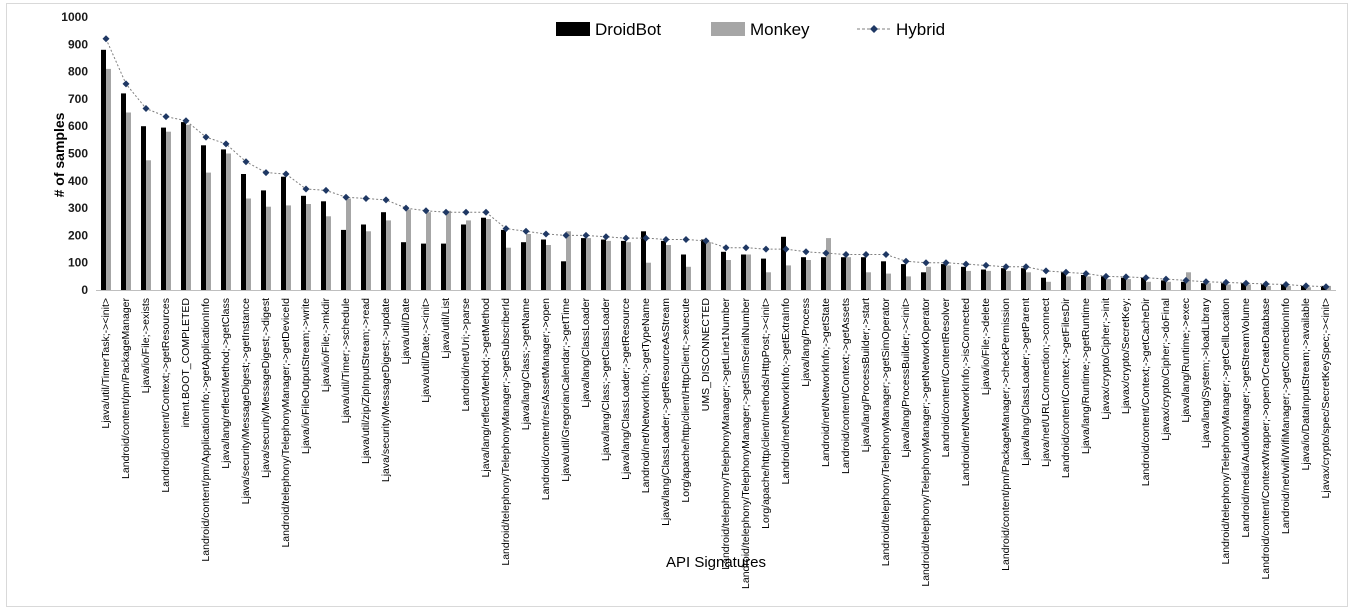 This screenshot has height=612, width=1354. What do you see at coordinates (1066, 388) in the screenshot?
I see `x-tick-label: Landroid/content/Context;->getFilesDir` at bounding box center [1066, 388].